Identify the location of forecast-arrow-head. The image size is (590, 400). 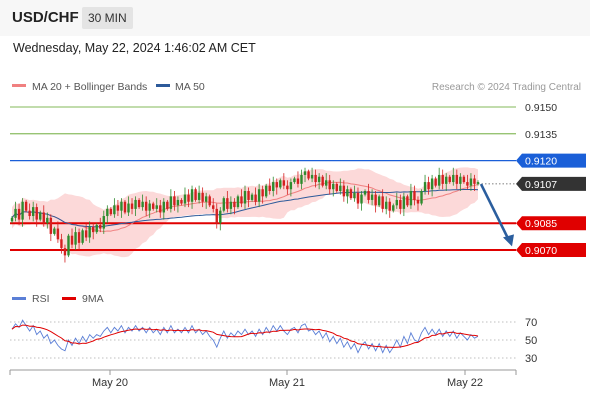
(508, 240).